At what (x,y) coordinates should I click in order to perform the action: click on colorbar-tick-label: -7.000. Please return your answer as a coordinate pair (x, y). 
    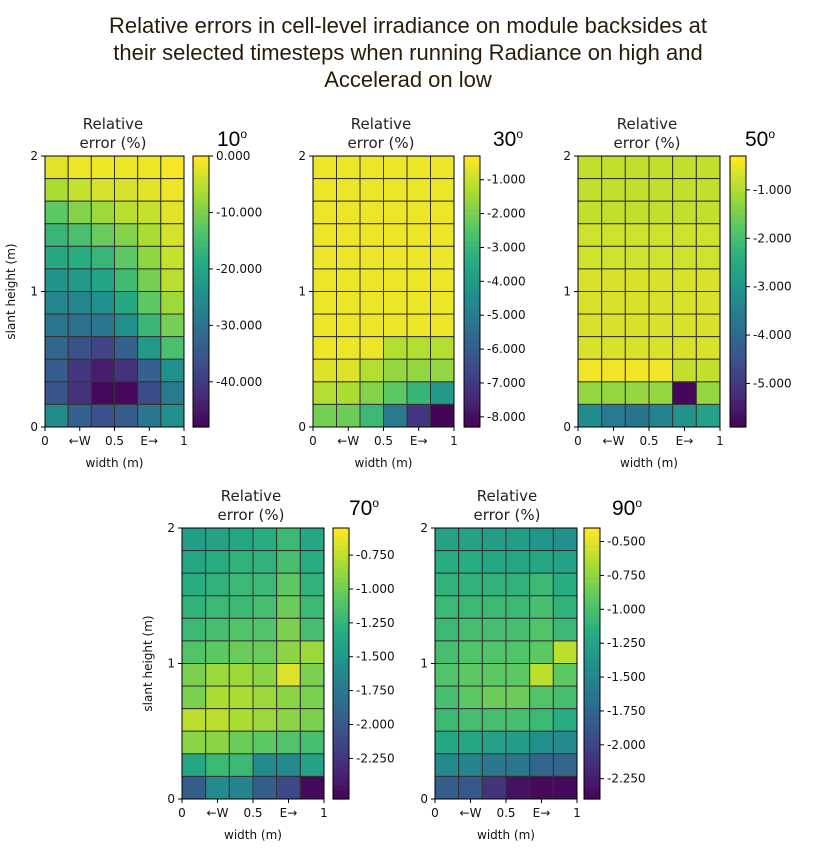
    Looking at the image, I should click on (506, 383).